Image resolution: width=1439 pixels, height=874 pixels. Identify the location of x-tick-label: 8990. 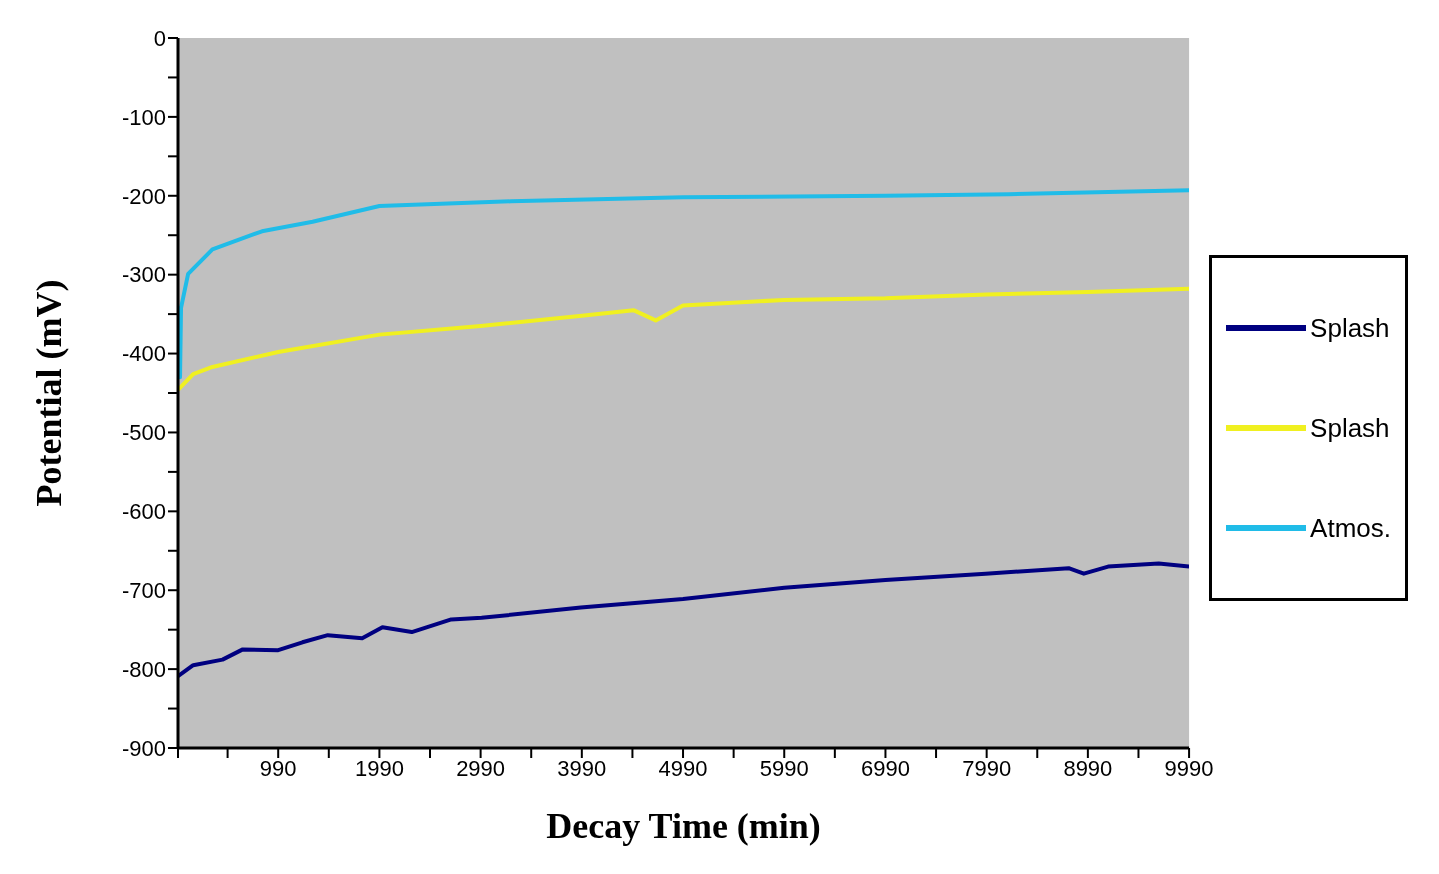
(1088, 768).